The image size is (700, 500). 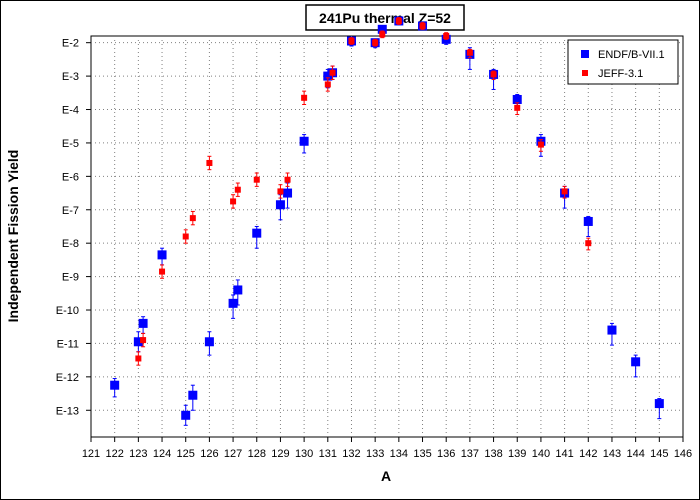 I want to click on x-tick-label: 131, so click(x=328, y=454).